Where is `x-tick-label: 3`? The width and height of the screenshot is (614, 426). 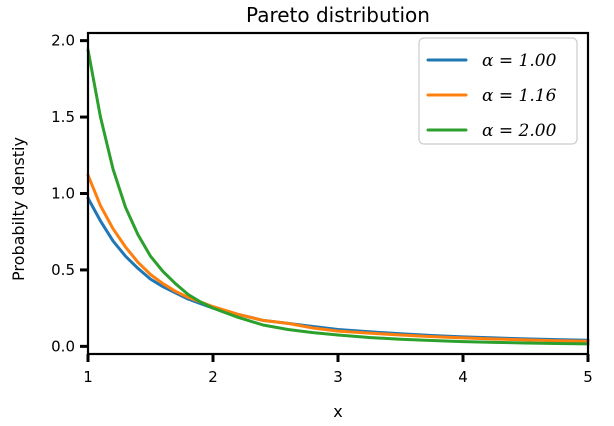
x-tick-label: 3 is located at coordinates (338, 377).